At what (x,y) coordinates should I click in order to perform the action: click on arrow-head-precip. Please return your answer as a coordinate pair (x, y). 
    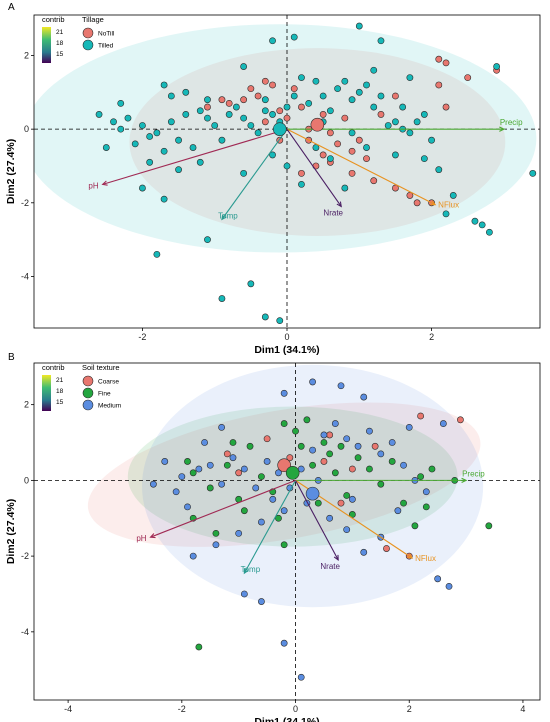
    Looking at the image, I should click on (502, 129).